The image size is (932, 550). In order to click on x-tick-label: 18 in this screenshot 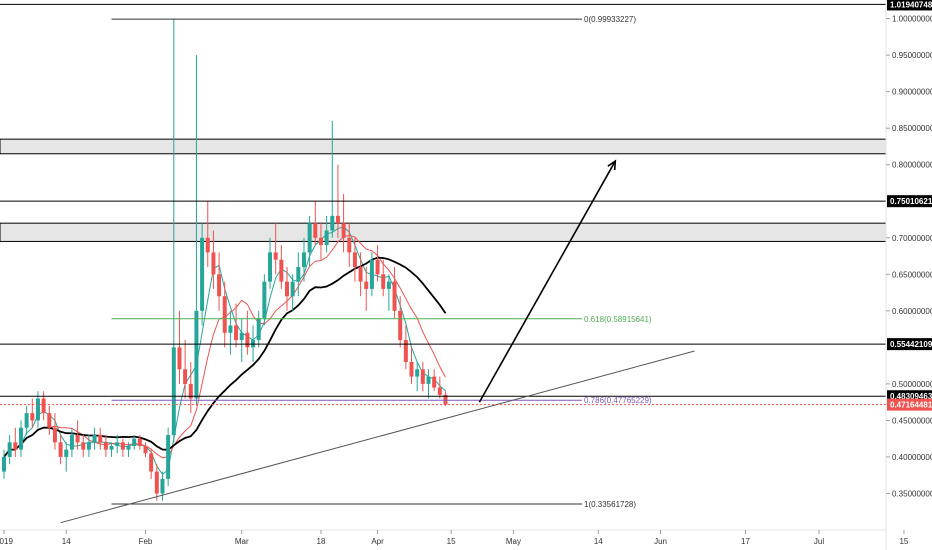, I will do `click(321, 541)`.